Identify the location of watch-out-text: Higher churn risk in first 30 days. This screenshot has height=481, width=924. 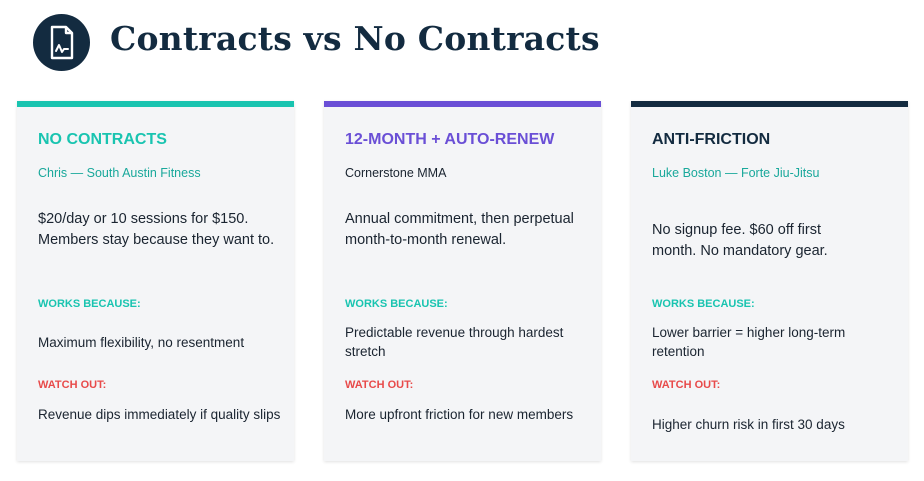
(748, 424).